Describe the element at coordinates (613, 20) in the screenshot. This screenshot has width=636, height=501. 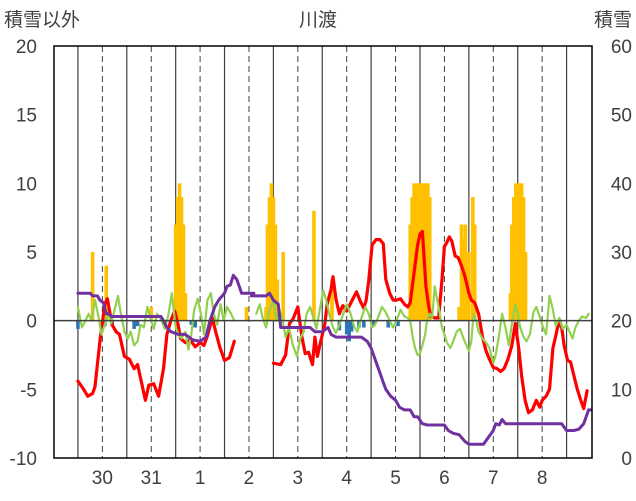
I see `ylabel-right: 積雪` at that location.